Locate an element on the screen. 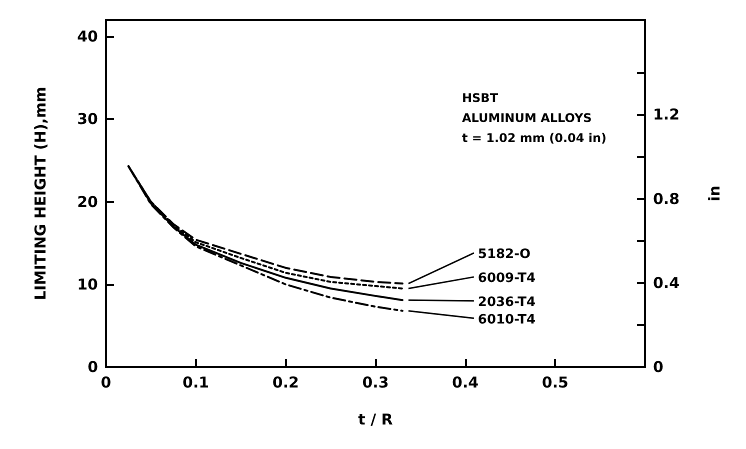  annotation: t = 1.02 mm (0.04 in) is located at coordinates (534, 138).